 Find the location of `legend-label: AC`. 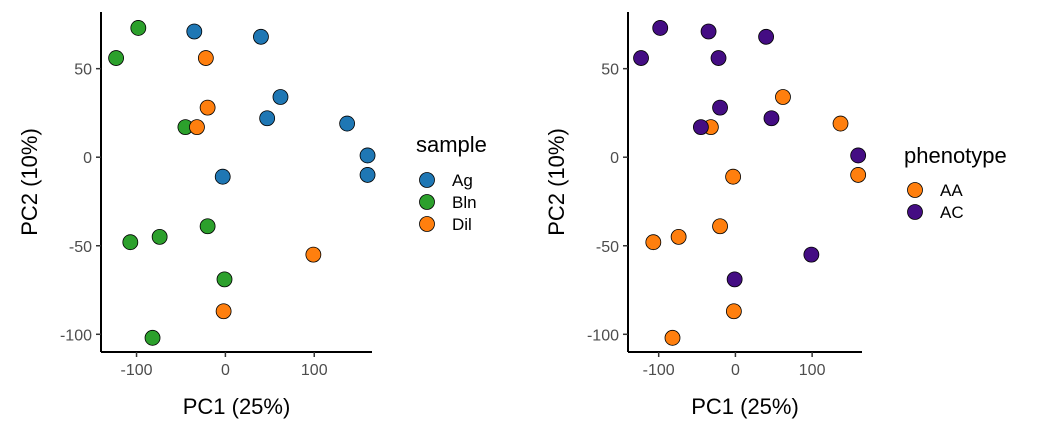

legend-label: AC is located at coordinates (952, 212).